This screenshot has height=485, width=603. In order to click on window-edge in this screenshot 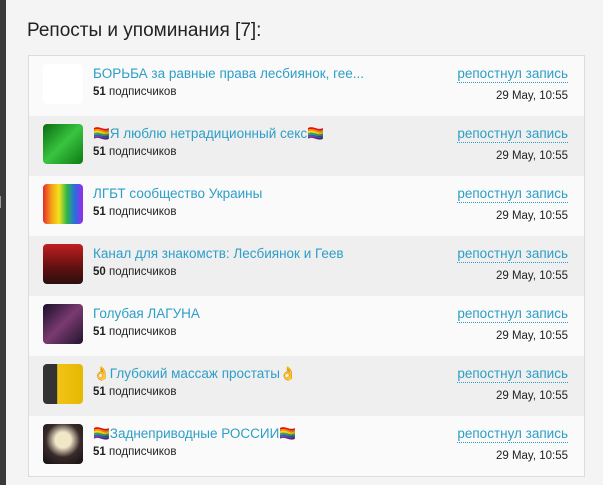, I will do `click(3, 242)`.